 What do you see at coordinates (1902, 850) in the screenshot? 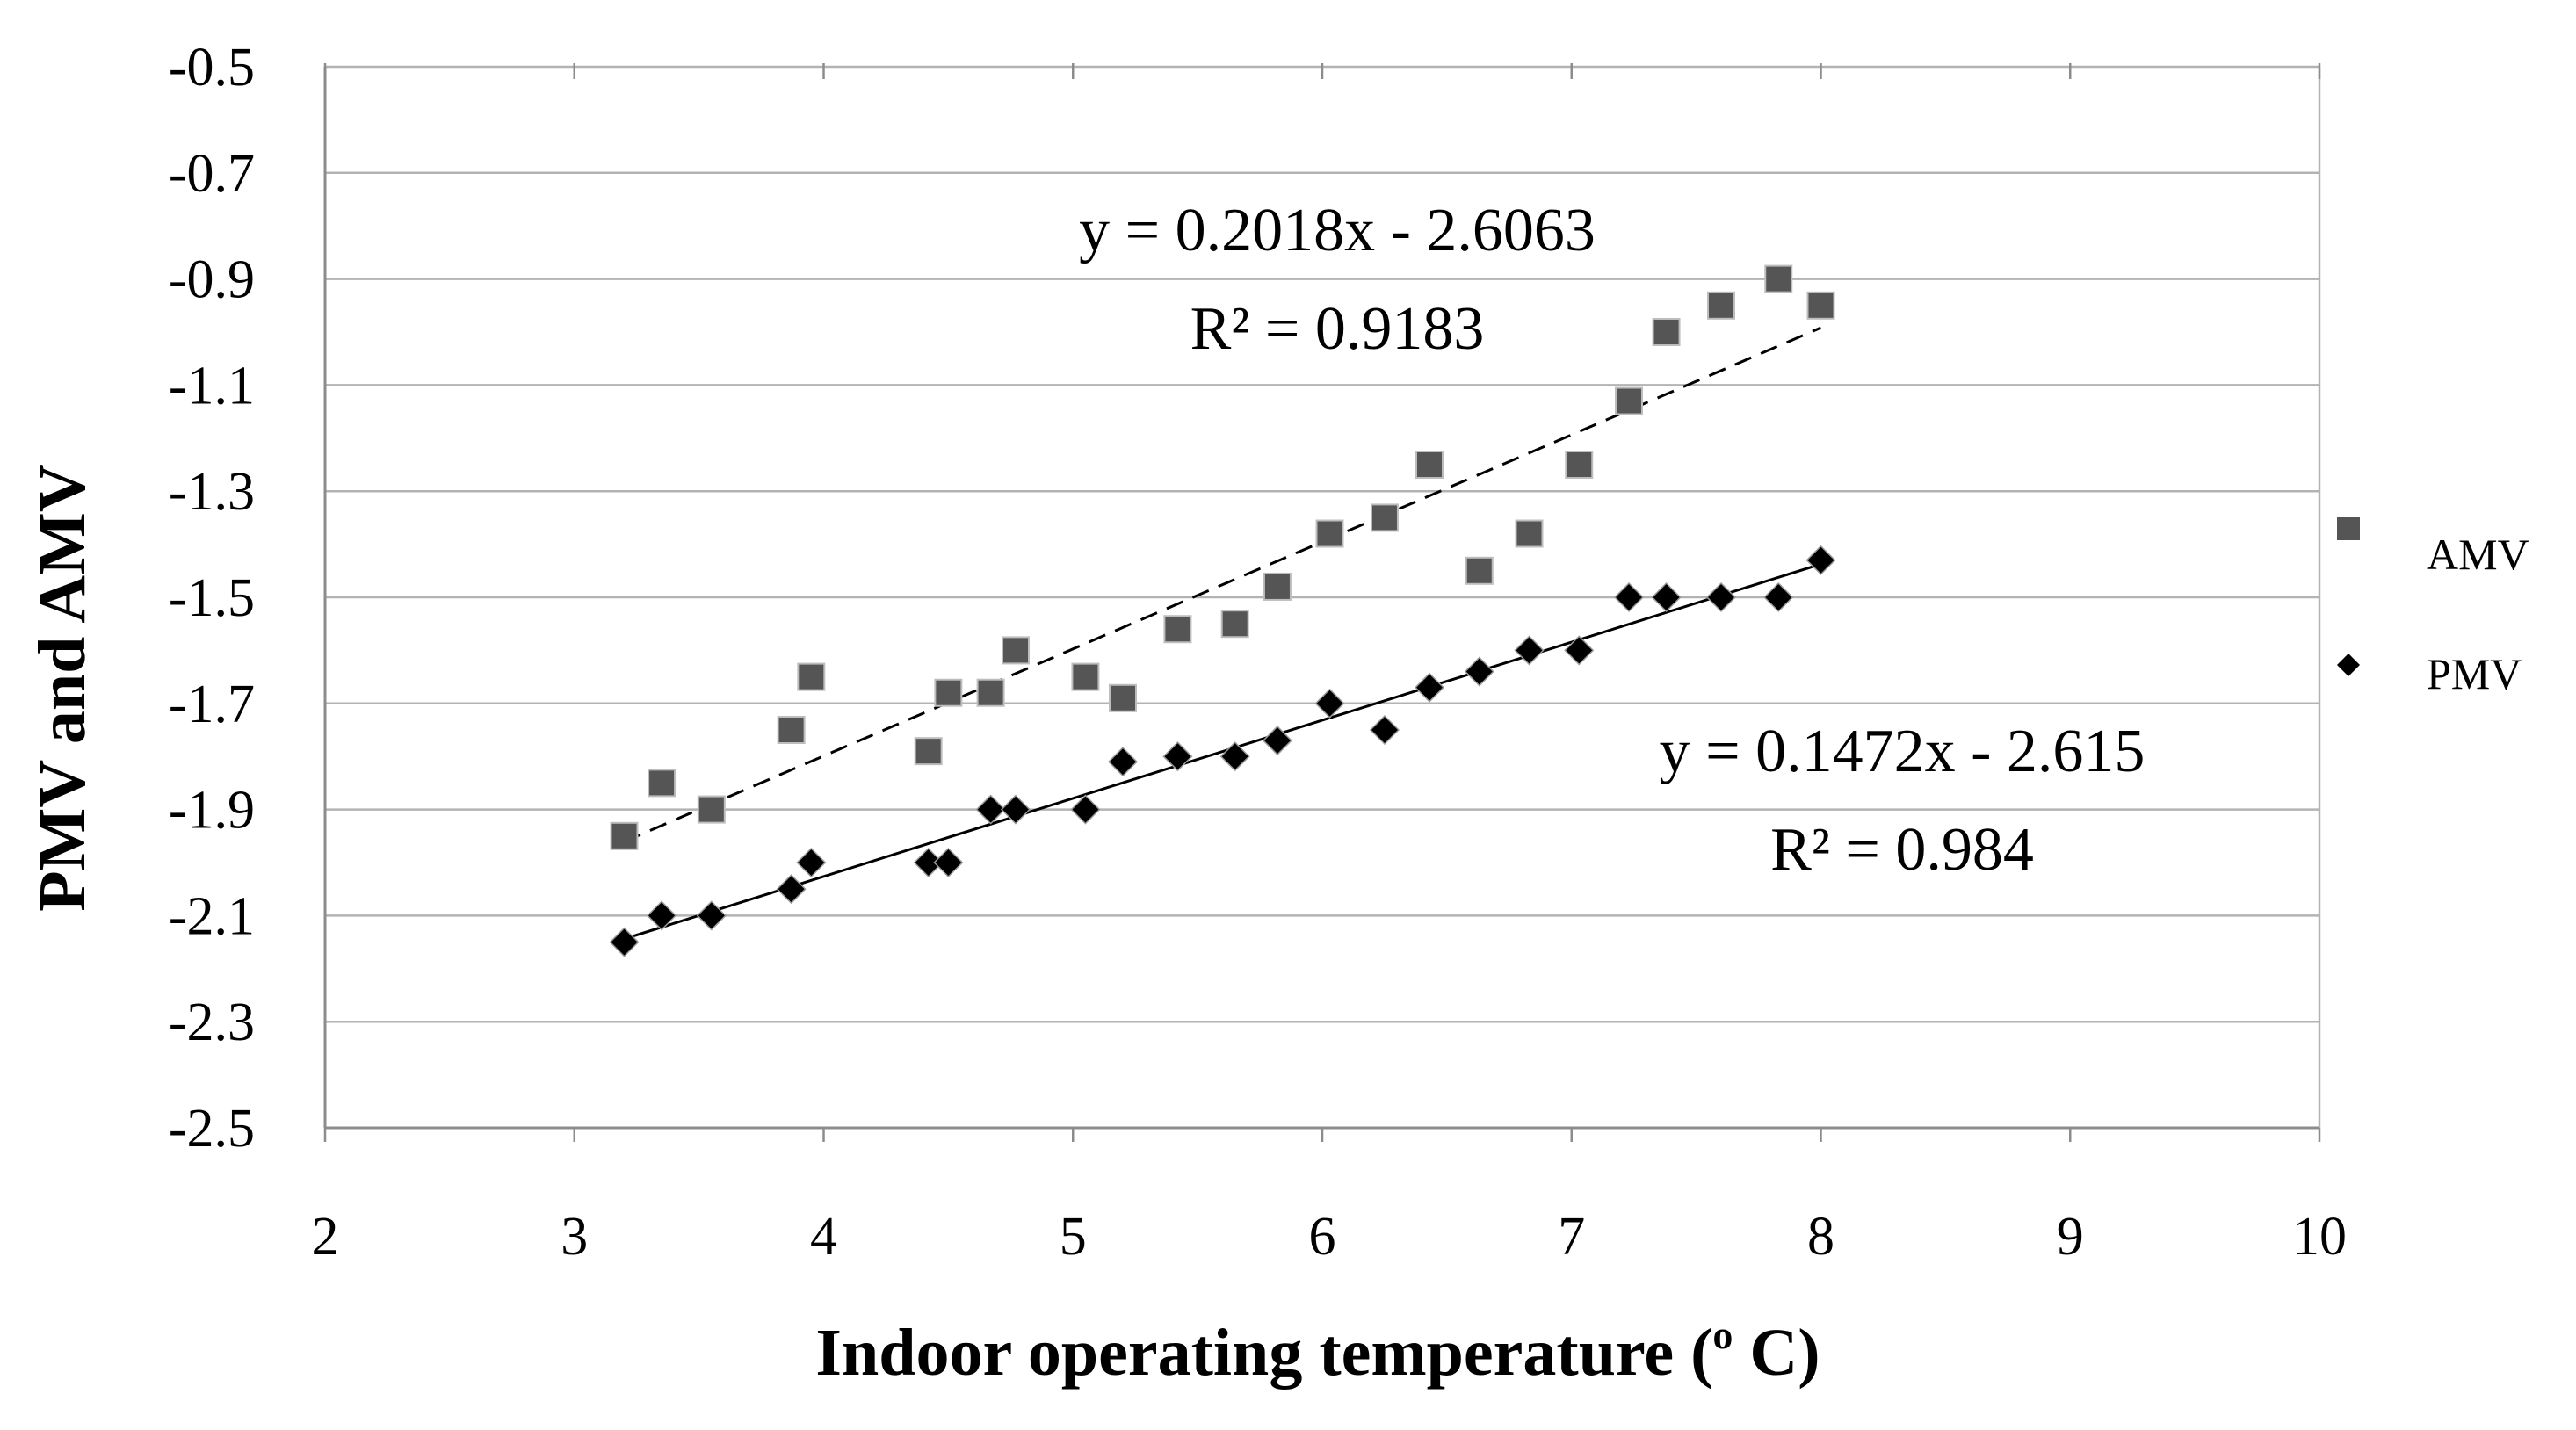
I see `pmv-trendline-r2: R² = 0.984` at bounding box center [1902, 850].